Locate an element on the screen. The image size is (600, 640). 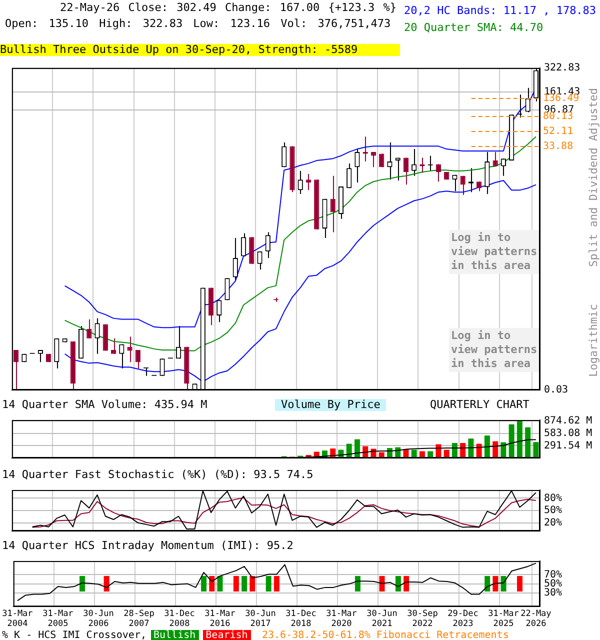
text: Bearish is located at coordinates (226, 635).